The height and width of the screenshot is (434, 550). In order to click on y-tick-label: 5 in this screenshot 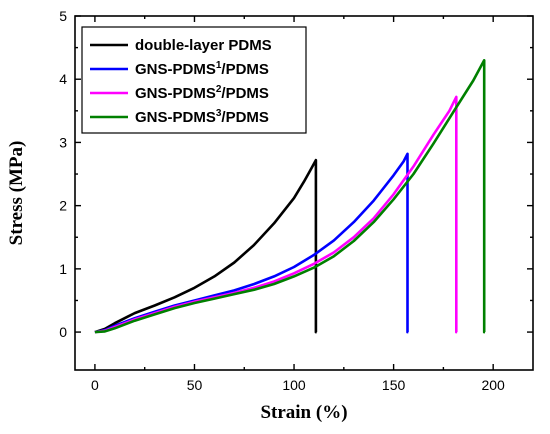, I will do `click(63, 16)`.